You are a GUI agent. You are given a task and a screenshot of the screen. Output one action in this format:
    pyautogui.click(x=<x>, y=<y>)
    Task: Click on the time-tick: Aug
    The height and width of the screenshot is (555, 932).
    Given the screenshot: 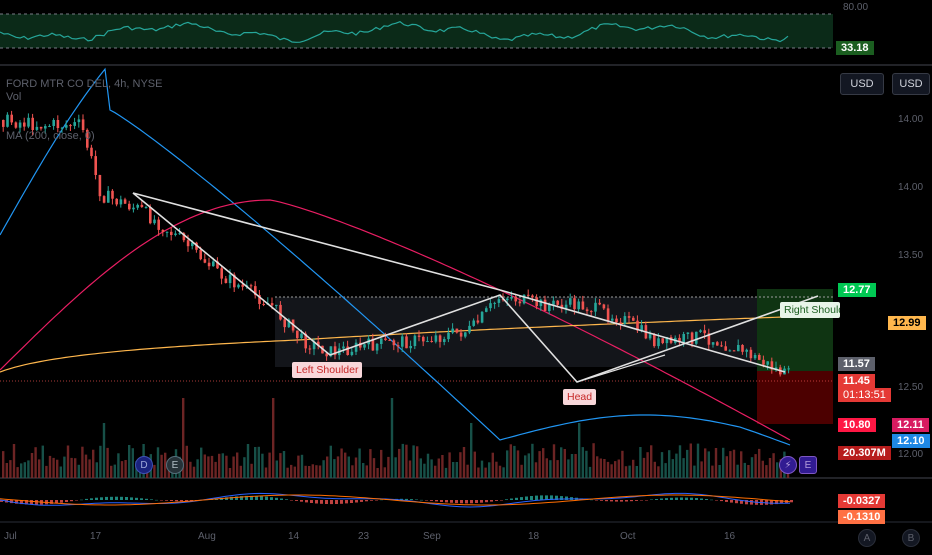 What is the action you would take?
    pyautogui.click(x=207, y=536)
    